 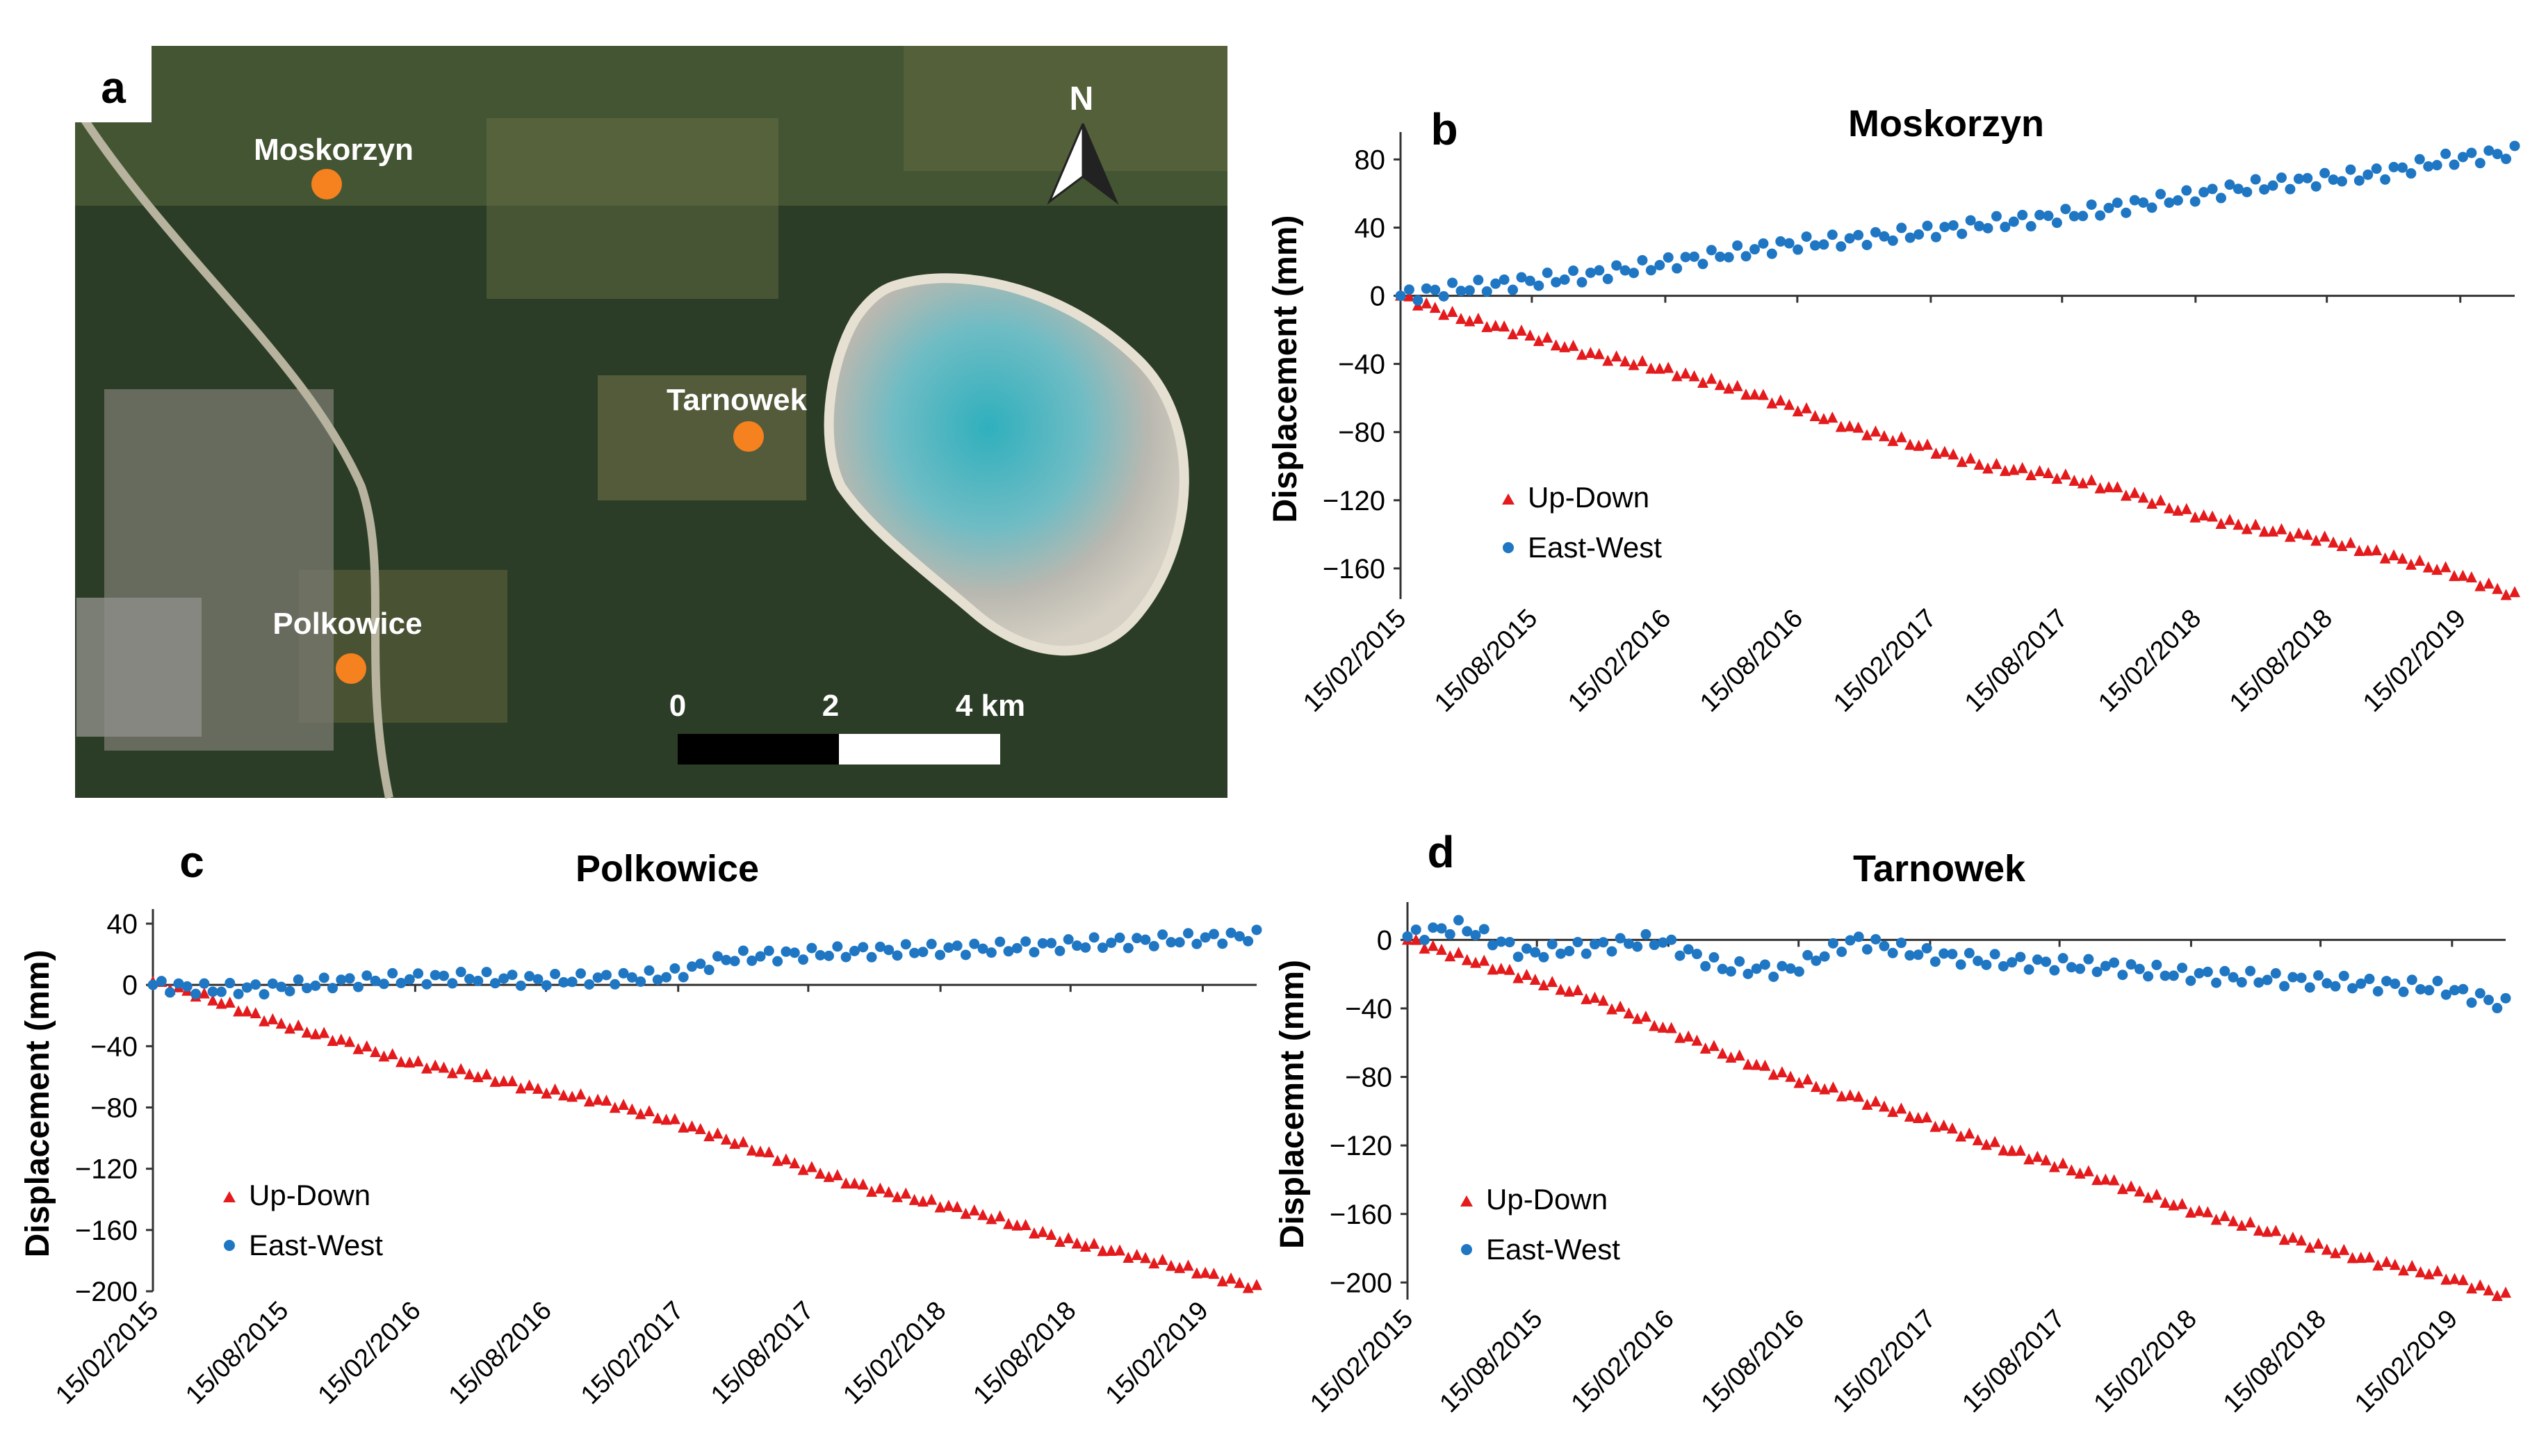 What do you see at coordinates (1884, 1361) in the screenshot?
I see `x-tick-label: 15/02/2017` at bounding box center [1884, 1361].